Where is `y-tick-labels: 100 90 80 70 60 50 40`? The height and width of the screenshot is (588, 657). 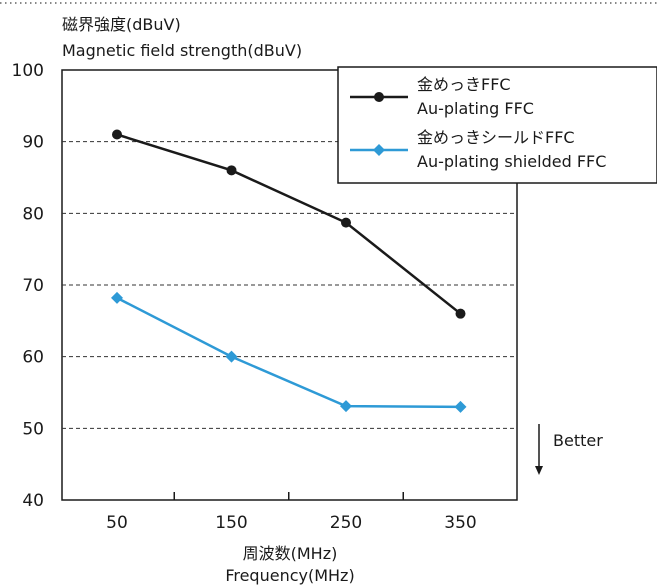 y-tick-labels: 100 90 80 70 60 50 40 is located at coordinates (28, 286).